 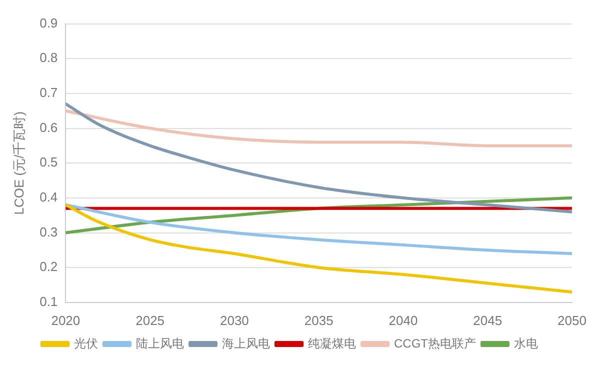 I want to click on legend-label: 光伏, so click(x=86, y=343).